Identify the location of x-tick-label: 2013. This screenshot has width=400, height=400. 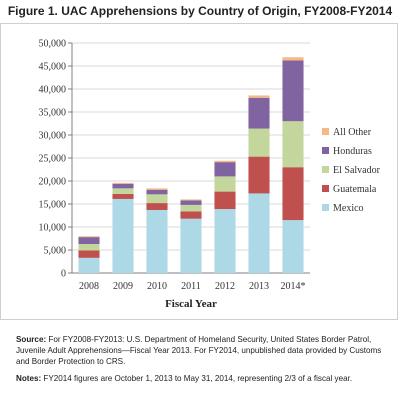
(259, 286).